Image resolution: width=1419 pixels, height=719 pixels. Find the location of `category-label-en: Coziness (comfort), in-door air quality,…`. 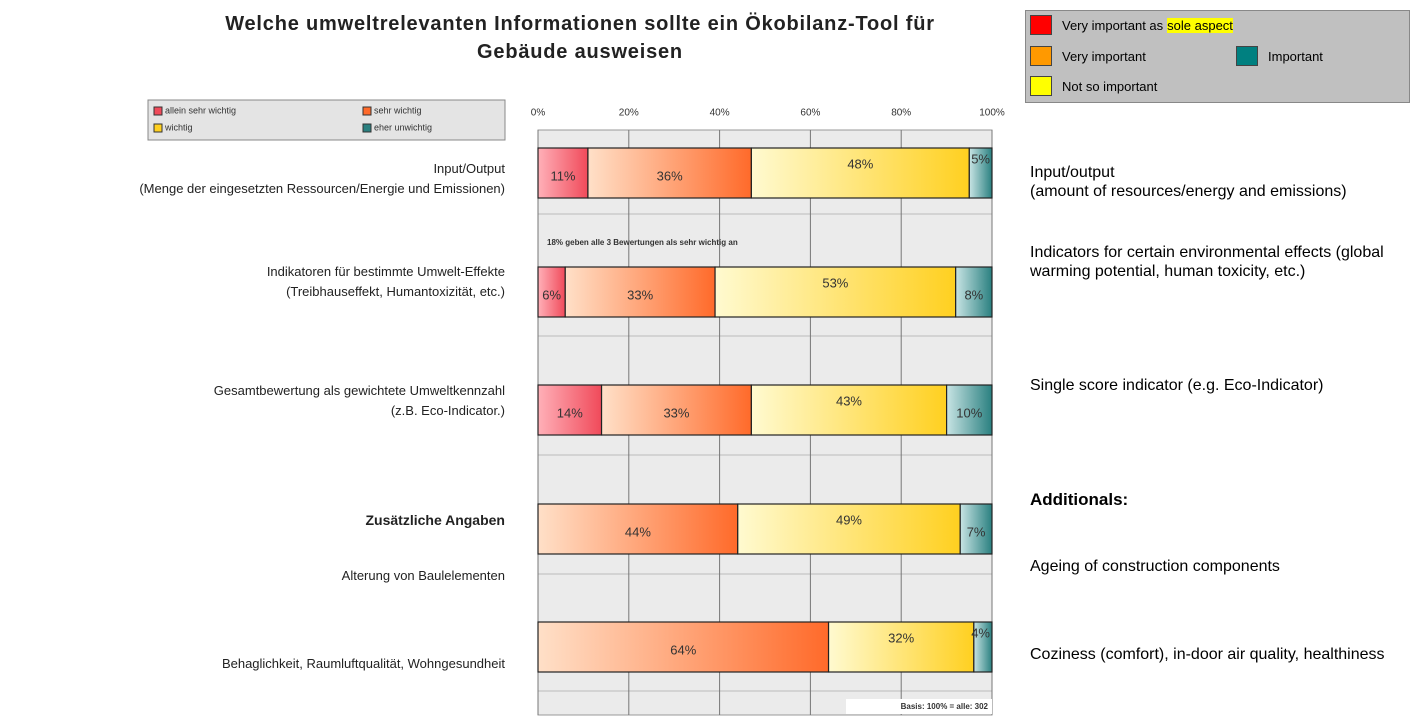

category-label-en: Coziness (comfort), in-door air quality,… is located at coordinates (1207, 654).